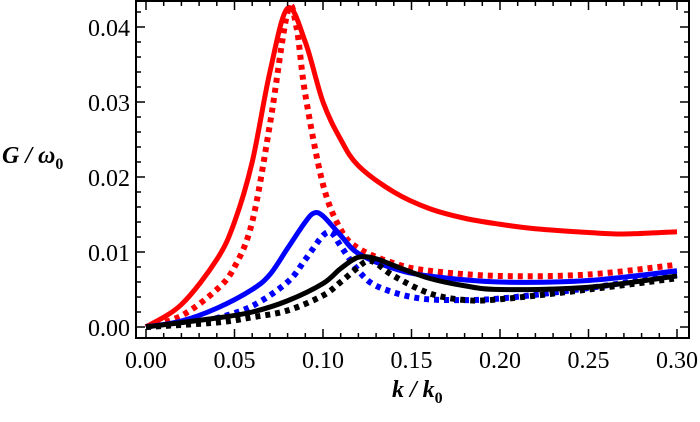 This screenshot has height=422, width=700. What do you see at coordinates (109, 179) in the screenshot?
I see `y-tick-label: 0.02` at bounding box center [109, 179].